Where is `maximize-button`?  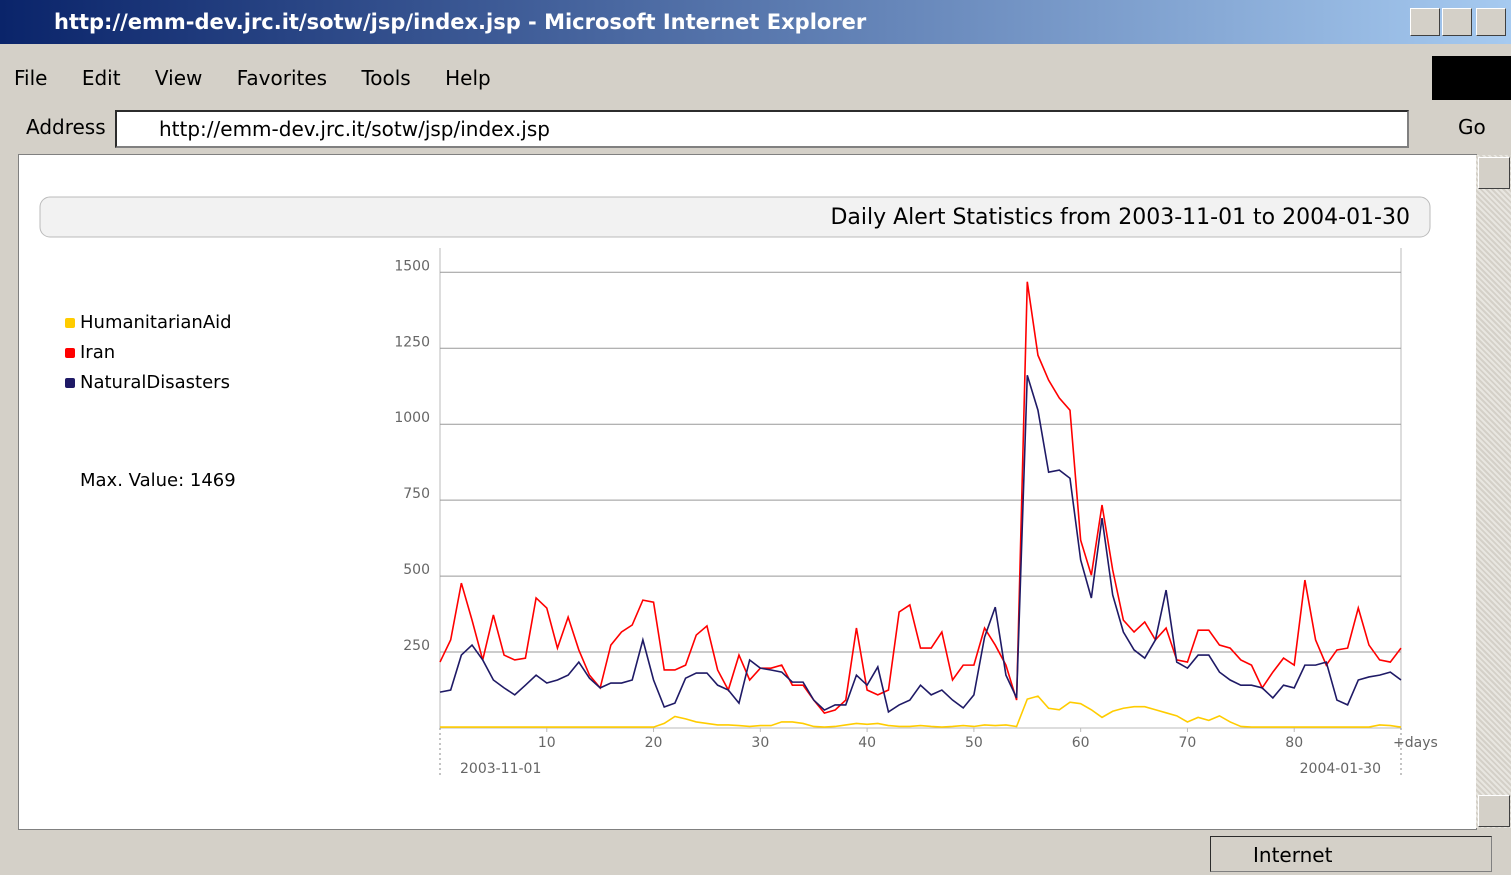 maximize-button is located at coordinates (1457, 22).